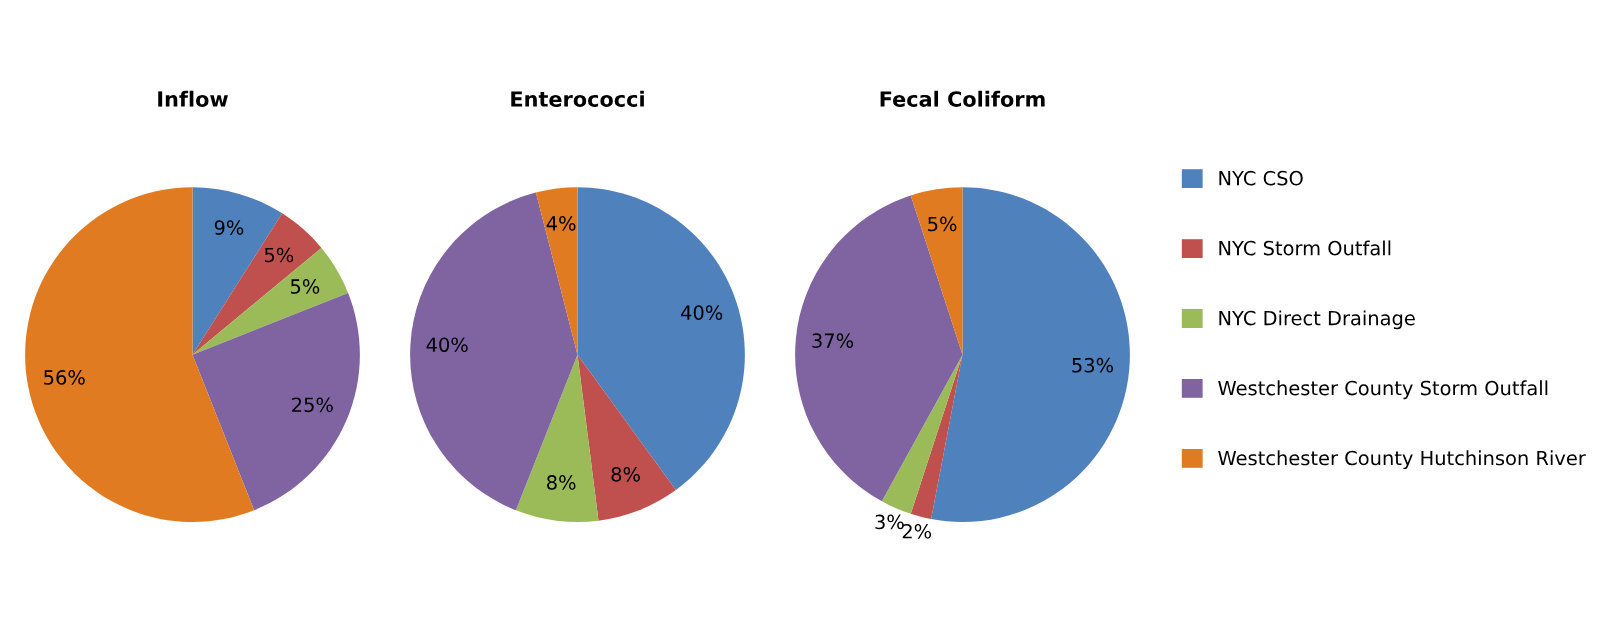 The height and width of the screenshot is (639, 1618). What do you see at coordinates (889, 522) in the screenshot?
I see `data-label: 3%` at bounding box center [889, 522].